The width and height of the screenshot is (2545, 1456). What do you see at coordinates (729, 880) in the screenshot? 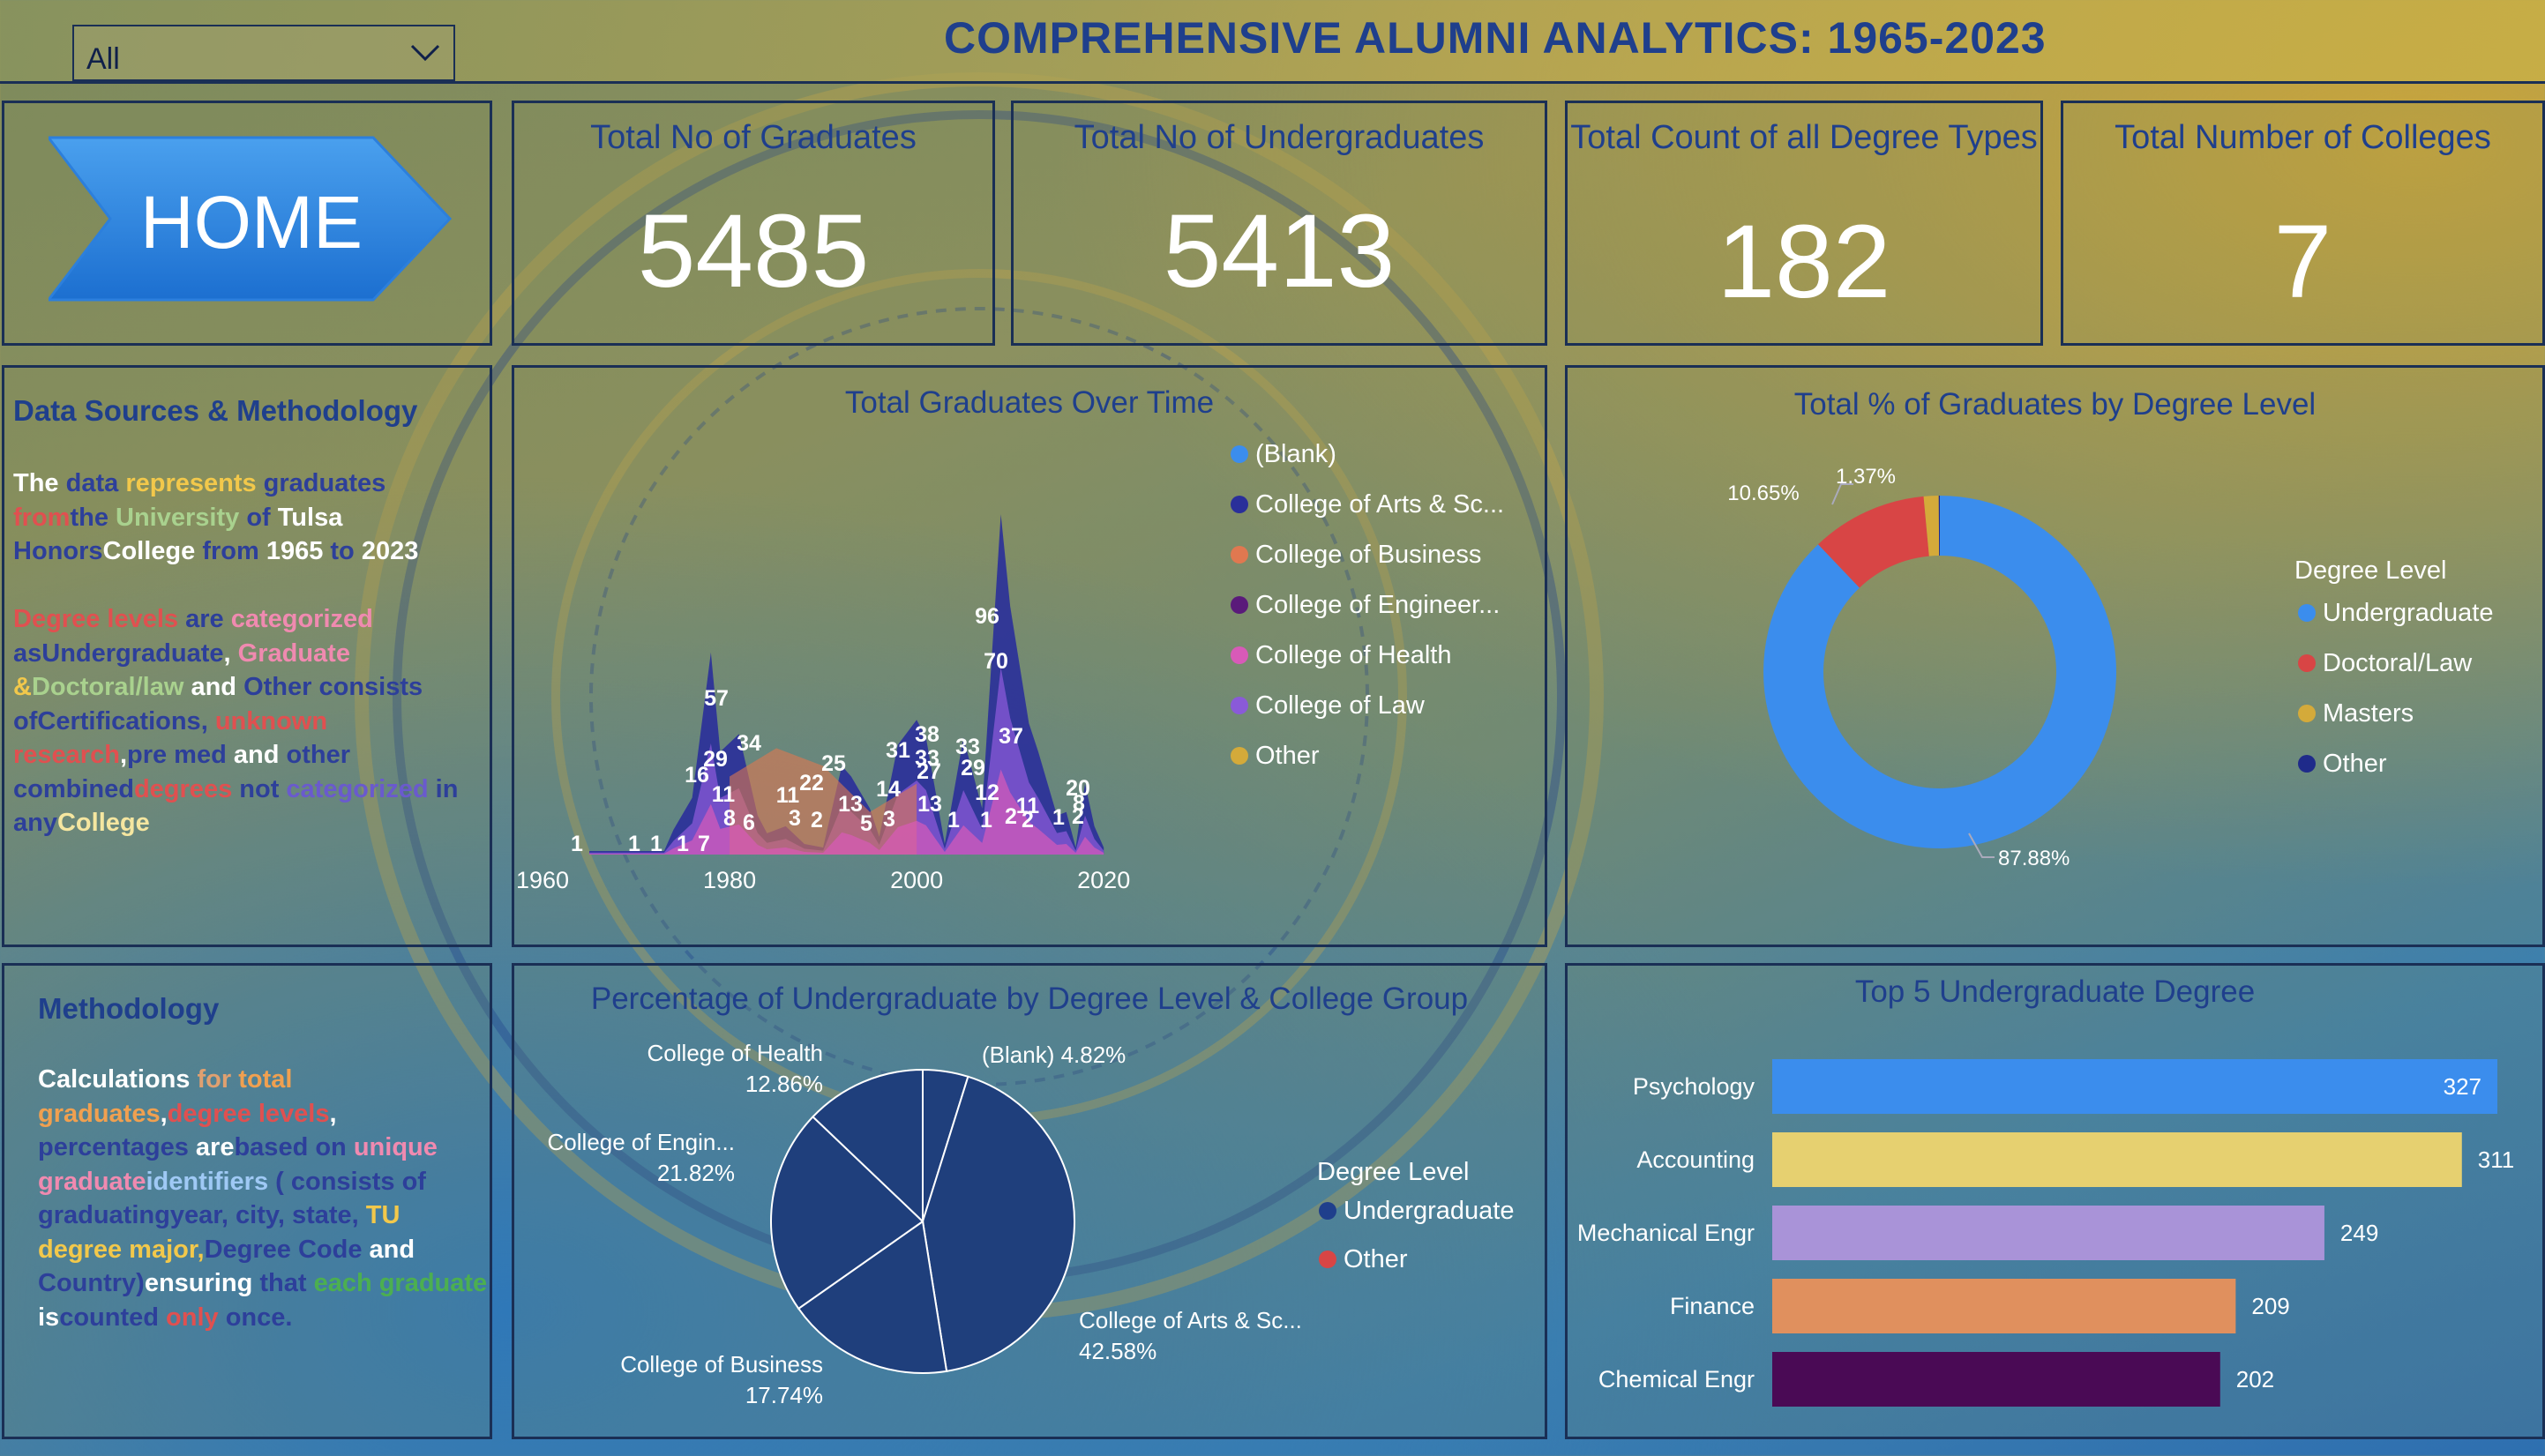
I see `x-tick-label: 1980` at bounding box center [729, 880].